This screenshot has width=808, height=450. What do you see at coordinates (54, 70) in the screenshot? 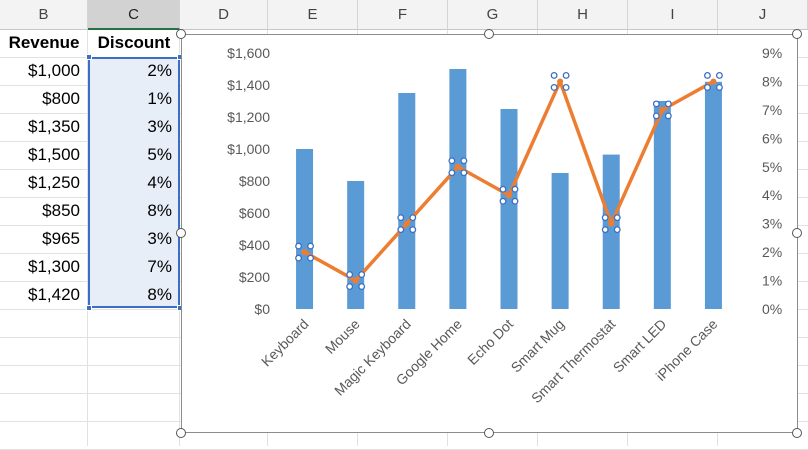
I see `cell-revenue: $1,000` at bounding box center [54, 70].